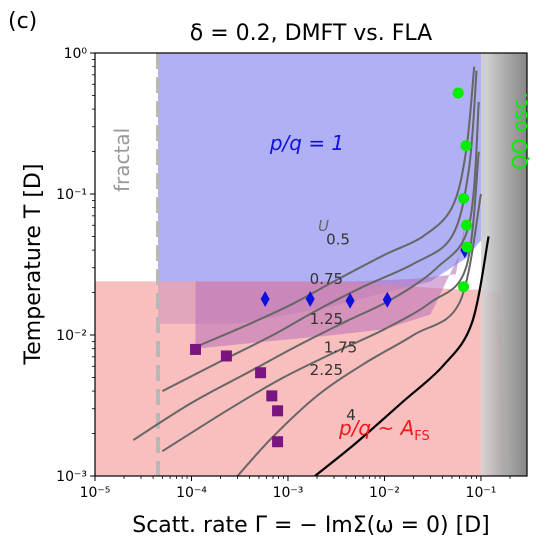  I want to click on curve-label-0: 0.5, so click(338, 239).